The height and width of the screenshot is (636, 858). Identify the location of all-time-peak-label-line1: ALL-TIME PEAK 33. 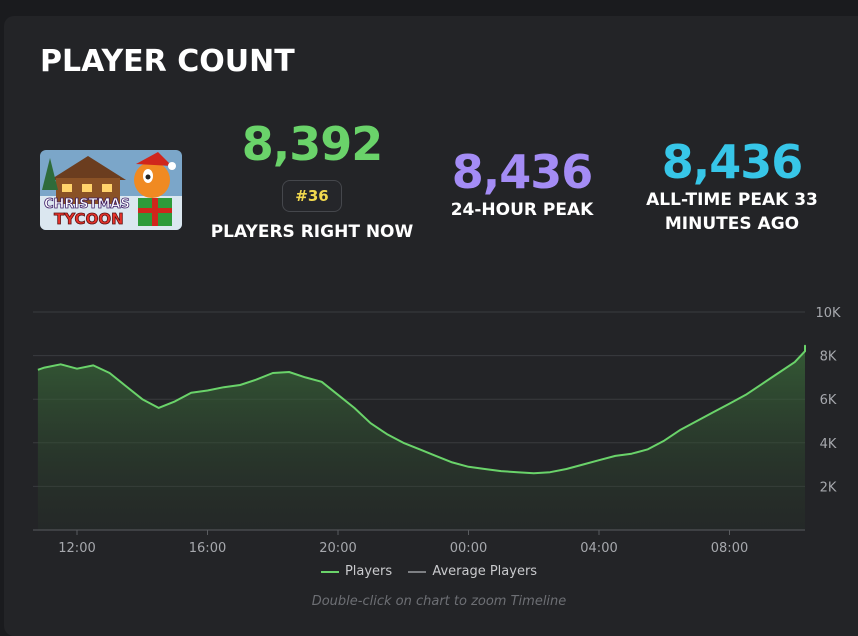
(732, 200).